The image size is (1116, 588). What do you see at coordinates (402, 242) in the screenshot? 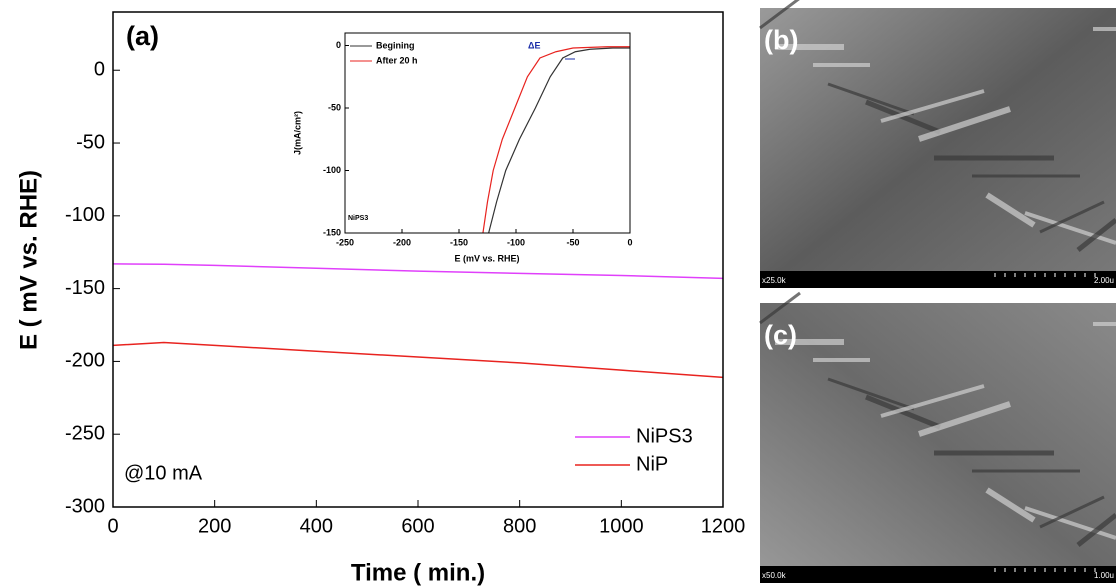
I see `x-tick-label: -200` at bounding box center [402, 242].